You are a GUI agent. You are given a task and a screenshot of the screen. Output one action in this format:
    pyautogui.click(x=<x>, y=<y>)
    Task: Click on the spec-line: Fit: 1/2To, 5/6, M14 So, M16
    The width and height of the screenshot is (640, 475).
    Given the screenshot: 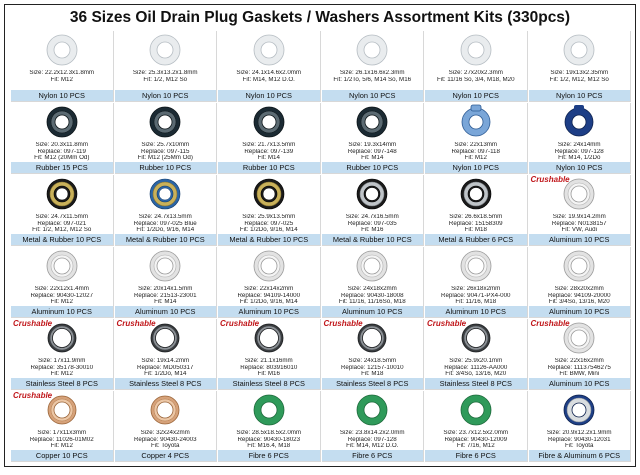 What is the action you would take?
    pyautogui.click(x=372, y=79)
    